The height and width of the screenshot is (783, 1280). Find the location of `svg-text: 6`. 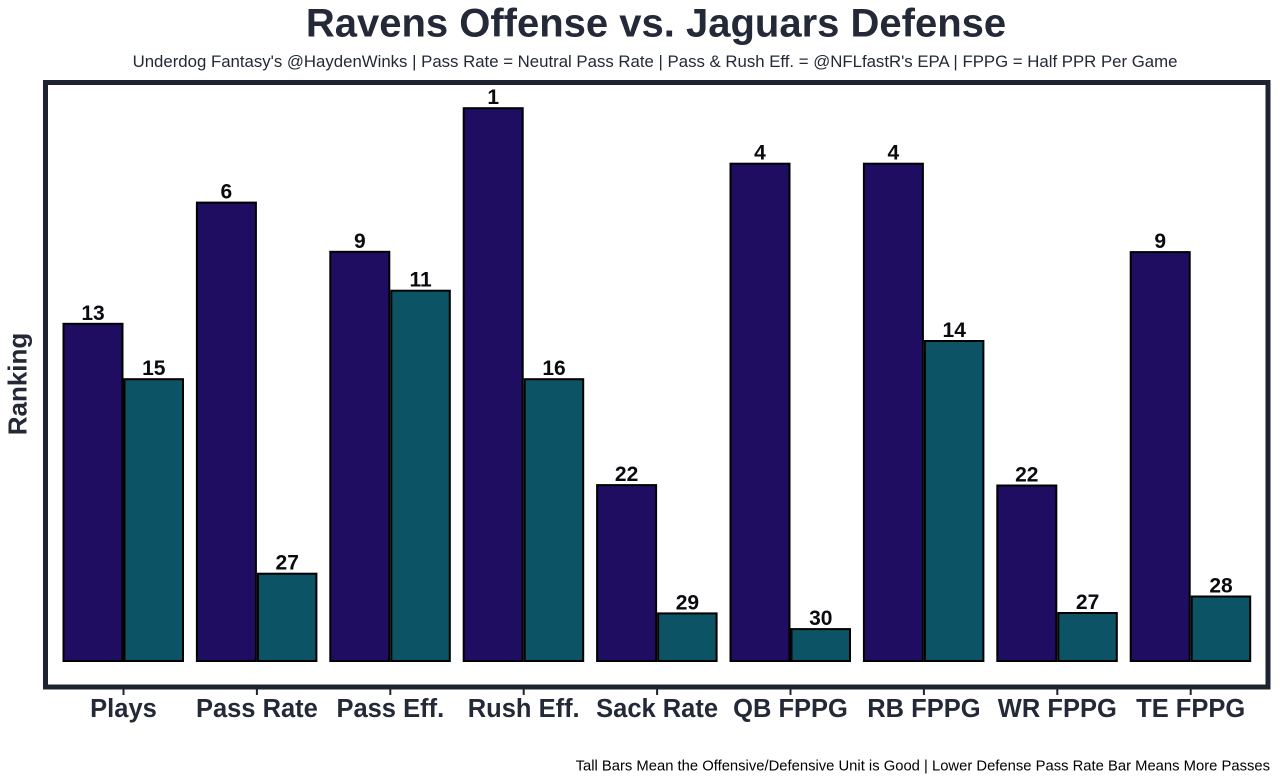

svg-text: 6 is located at coordinates (227, 192).